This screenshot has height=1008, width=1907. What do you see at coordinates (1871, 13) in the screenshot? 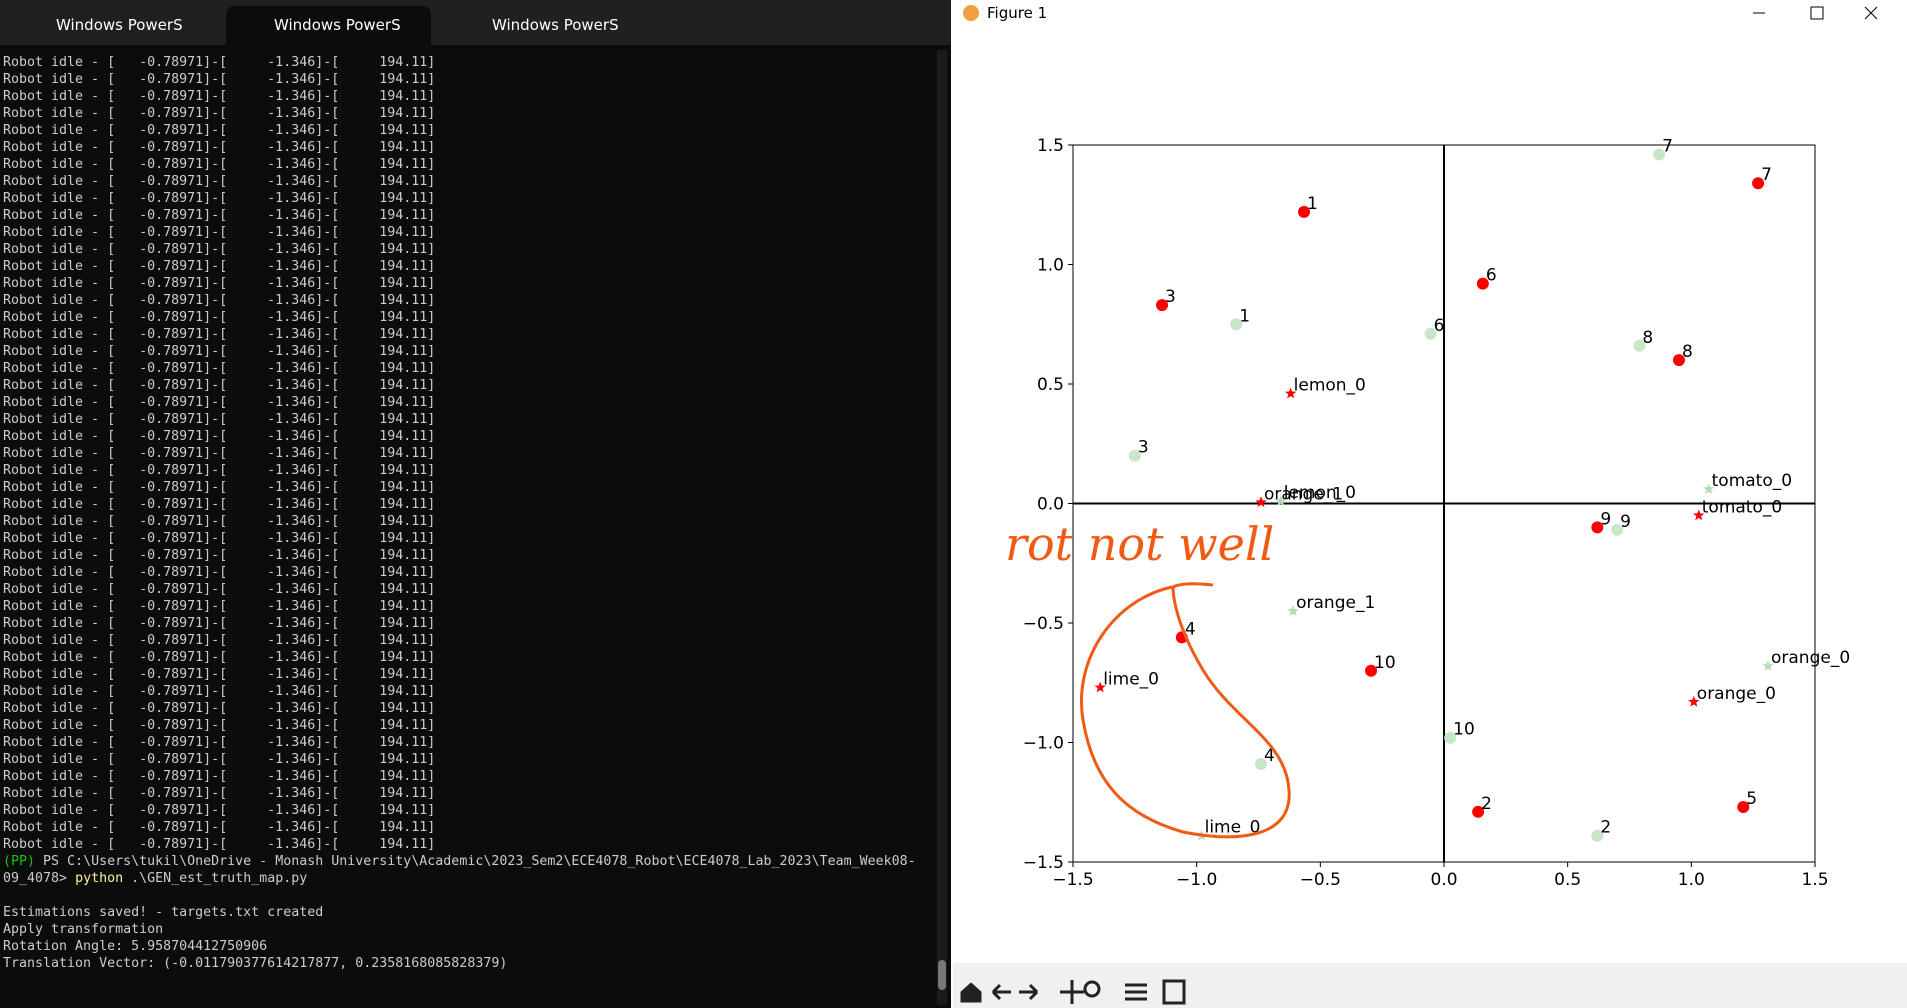
I see `close-button` at bounding box center [1871, 13].